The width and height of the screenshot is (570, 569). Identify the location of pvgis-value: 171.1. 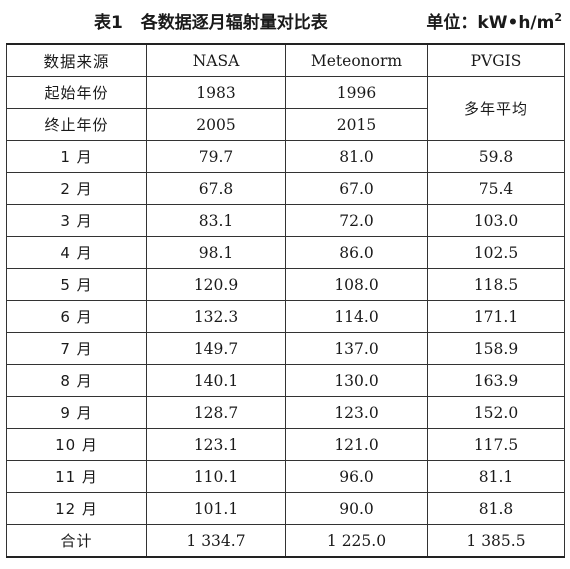
(496, 316).